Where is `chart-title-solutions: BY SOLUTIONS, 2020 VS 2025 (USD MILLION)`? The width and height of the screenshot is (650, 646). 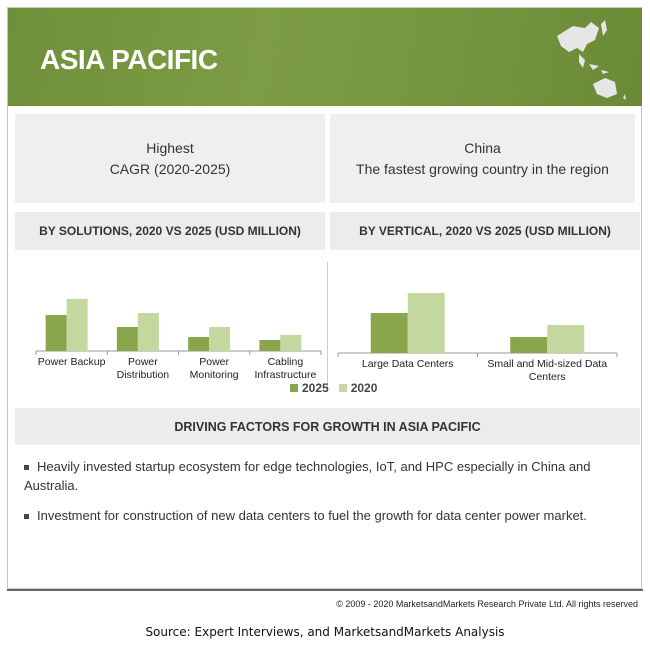 chart-title-solutions: BY SOLUTIONS, 2020 VS 2025 (USD MILLION) is located at coordinates (170, 231).